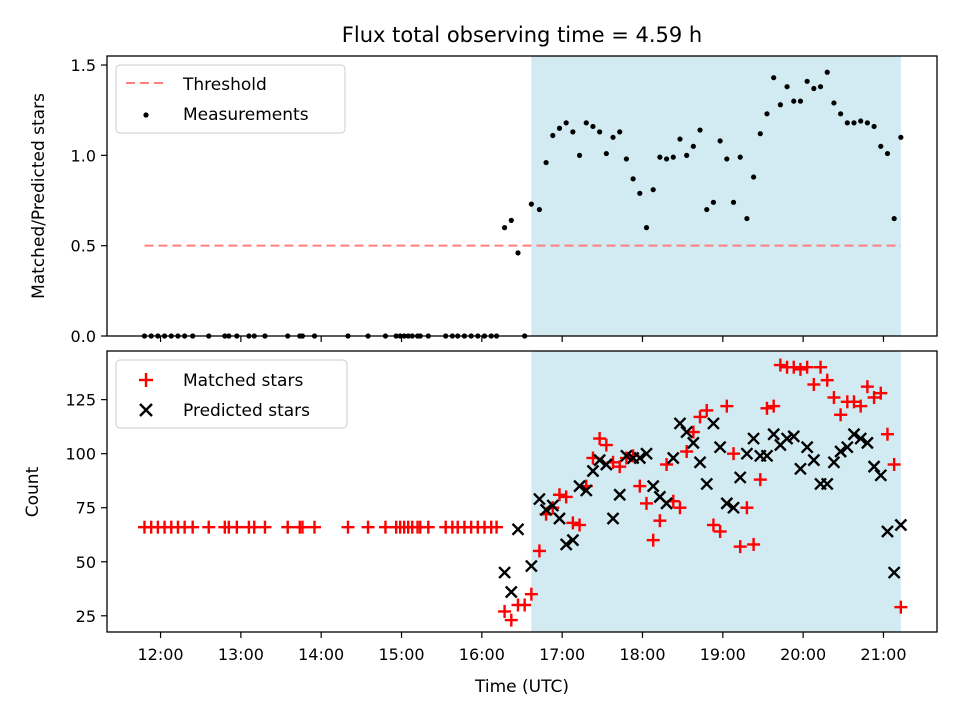  I want to click on y-tick-label: 100, so click(80, 454).